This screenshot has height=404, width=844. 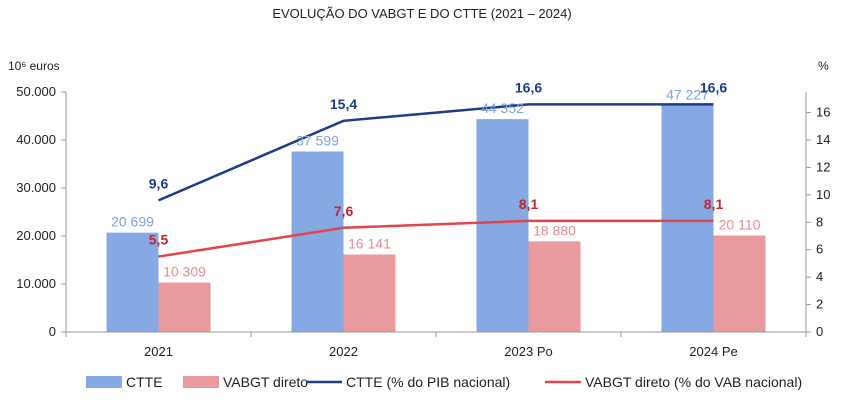 What do you see at coordinates (144, 382) in the screenshot?
I see `legend-label: CTTE` at bounding box center [144, 382].